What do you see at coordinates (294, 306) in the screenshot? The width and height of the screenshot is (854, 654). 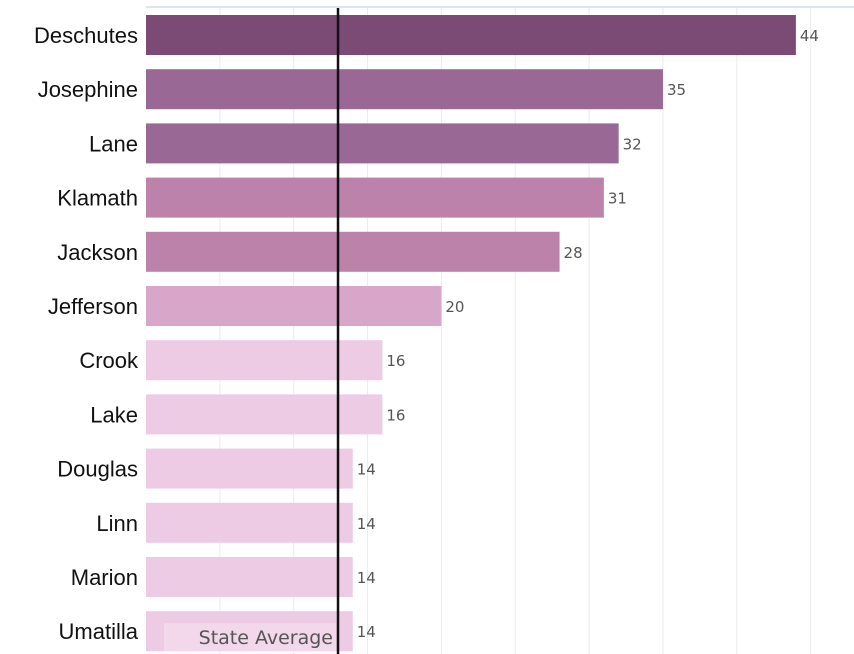 I see `bar-jefferson` at bounding box center [294, 306].